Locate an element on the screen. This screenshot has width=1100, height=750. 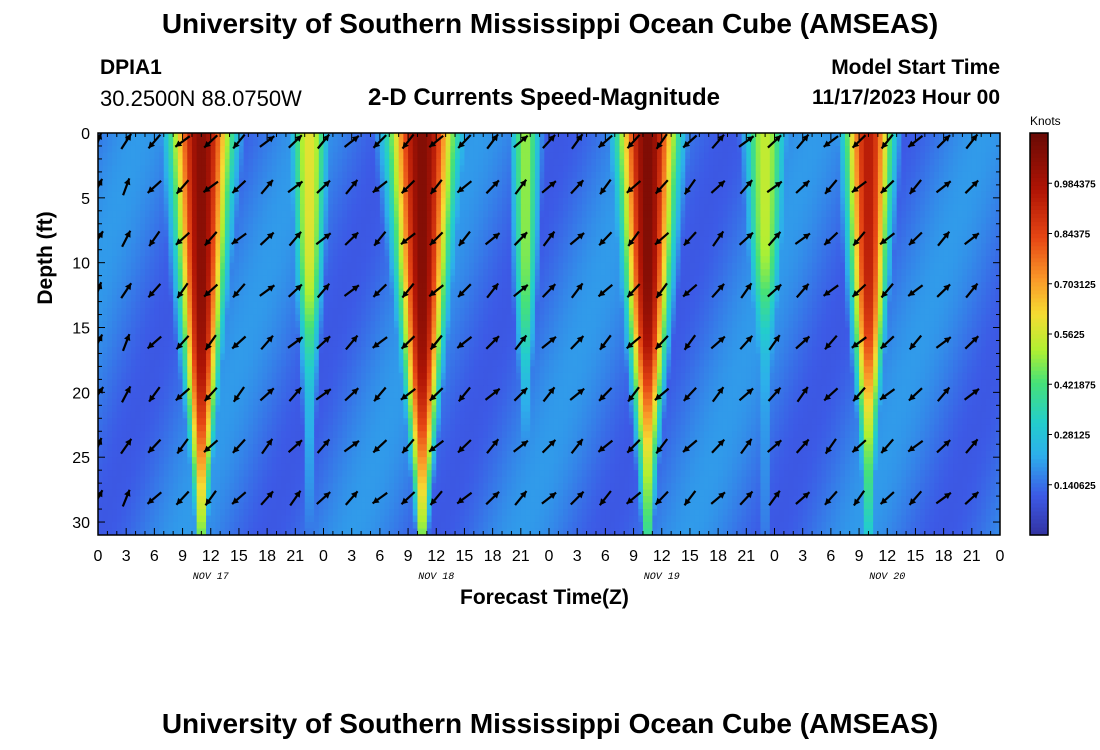
station-coordinates: 30.2500N 88.0750W is located at coordinates (201, 98).